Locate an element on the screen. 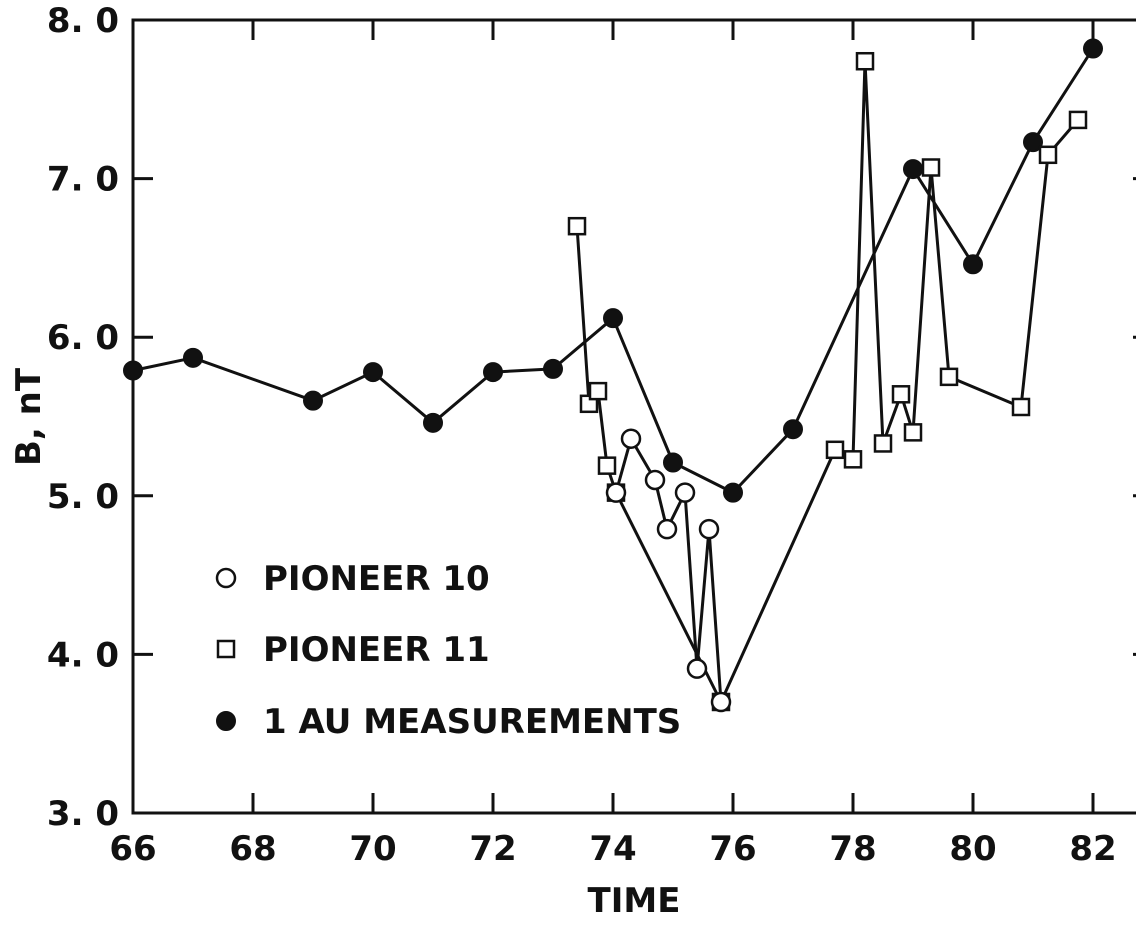 This screenshot has width=1136, height=933. legend: PIONEER 10 PIONEER 11 1 AU MEASUREMENTS is located at coordinates (448, 650).